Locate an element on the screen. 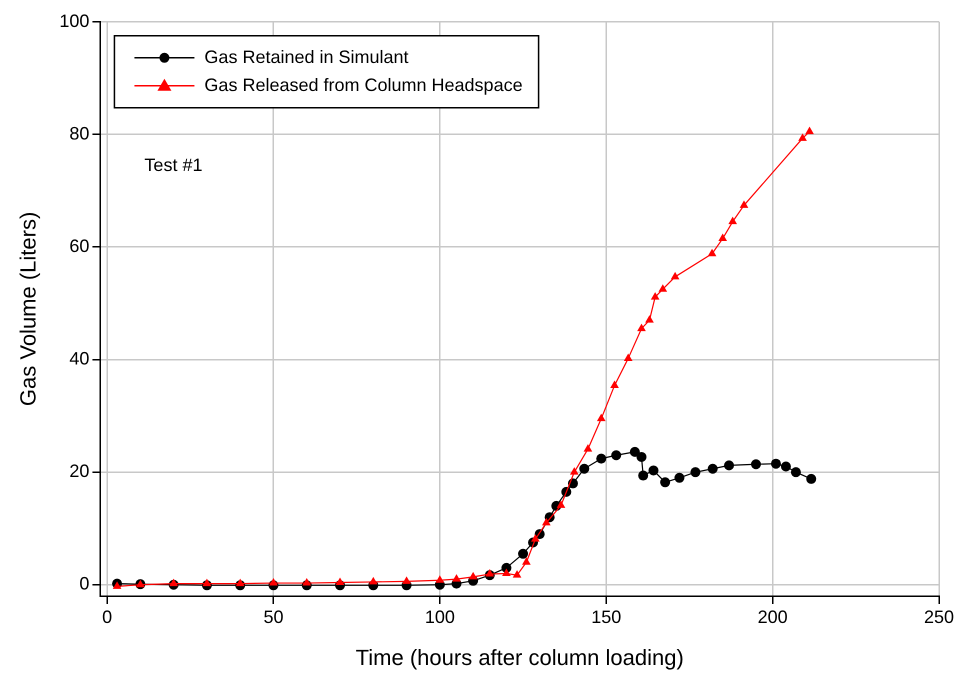  x-tick-label: 200 is located at coordinates (773, 616).